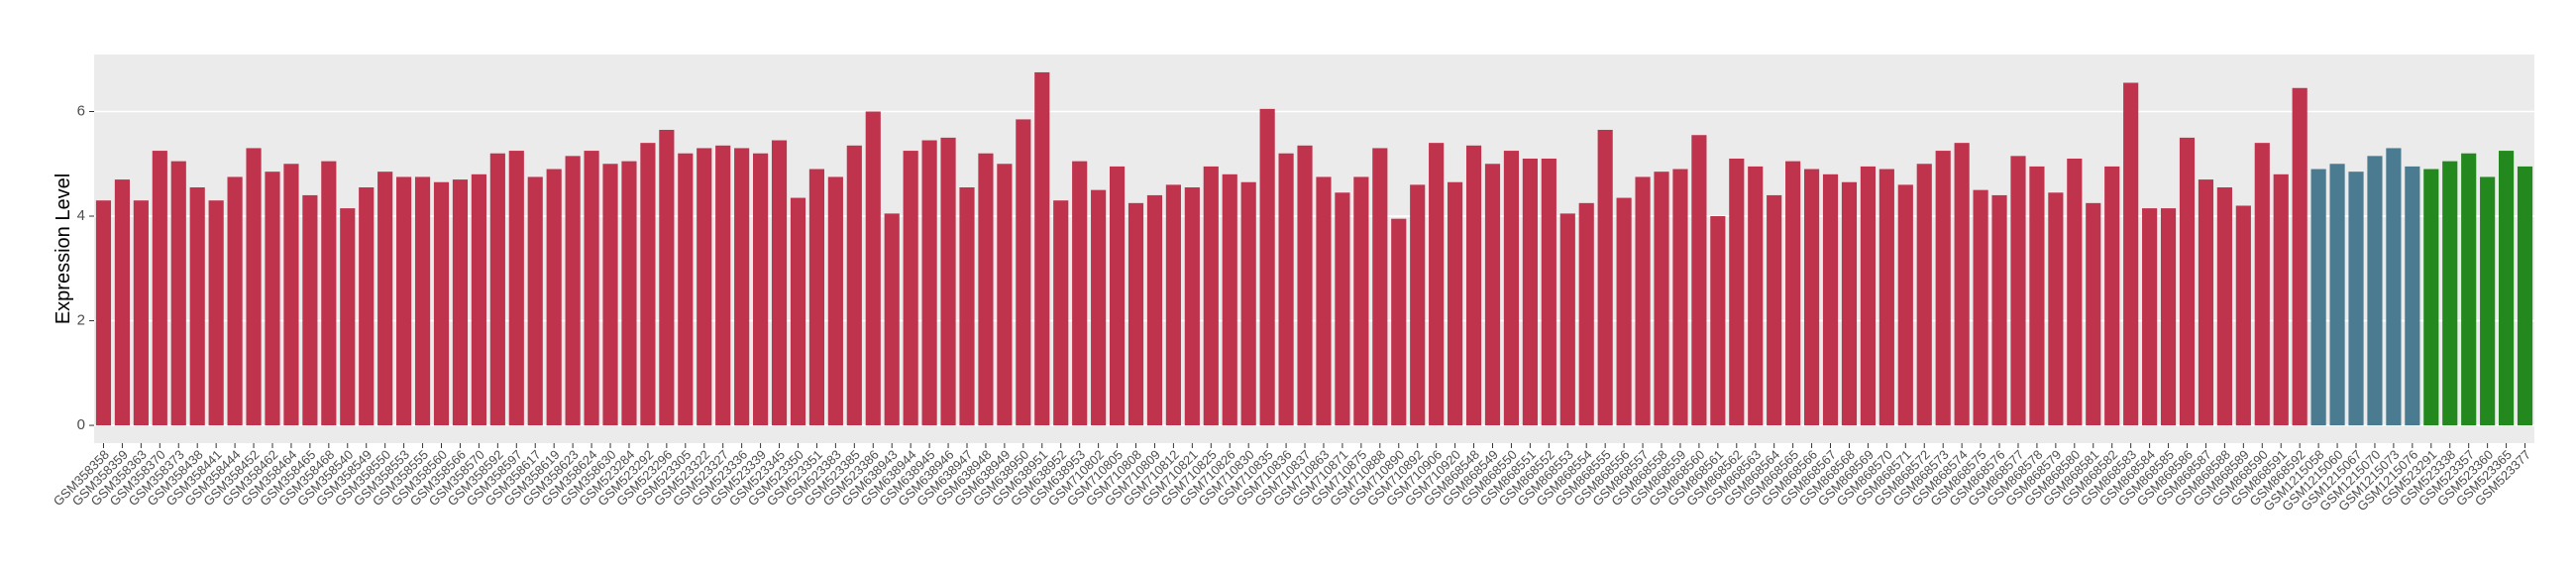 The width and height of the screenshot is (2576, 575). Describe the element at coordinates (81, 110) in the screenshot. I see `y-tick-label: 6` at that location.